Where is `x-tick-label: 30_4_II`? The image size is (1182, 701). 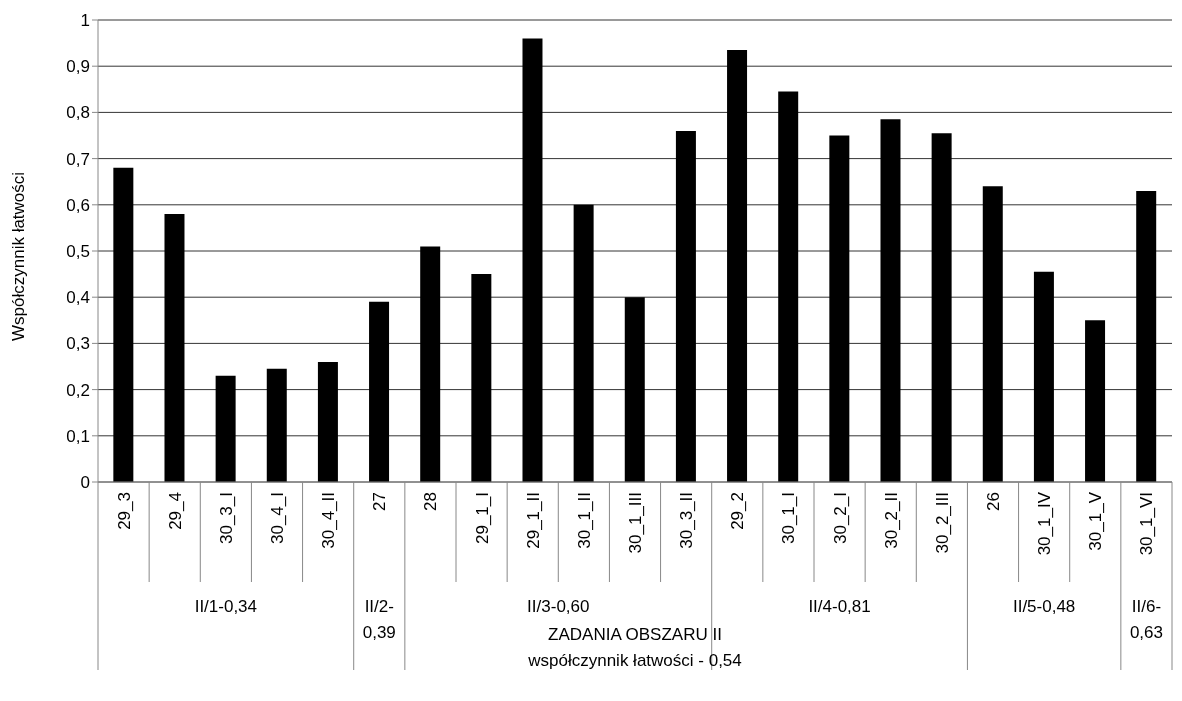 x-tick-label: 30_4_II is located at coordinates (329, 520).